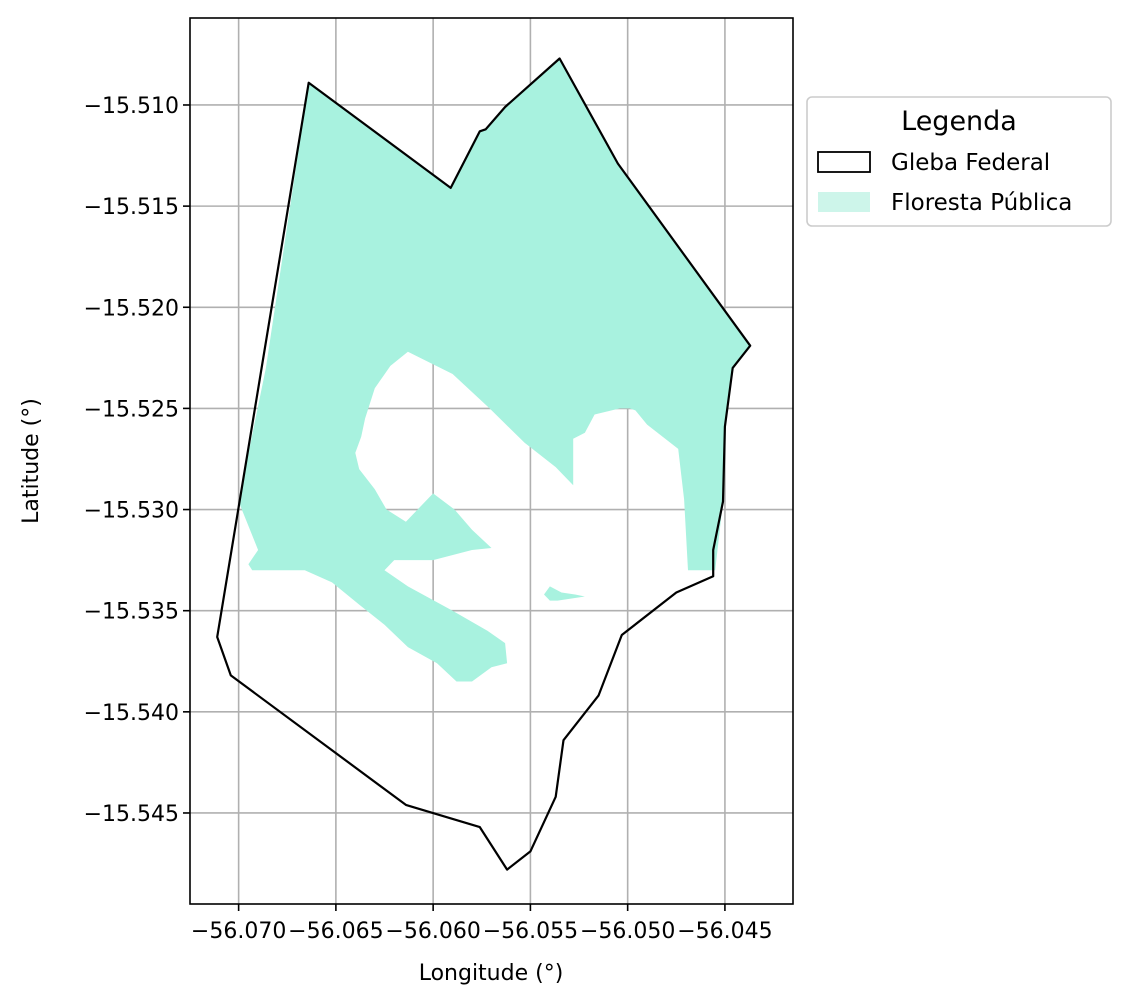  I want to click on y-tick-label: −15.520, so click(131, 308).